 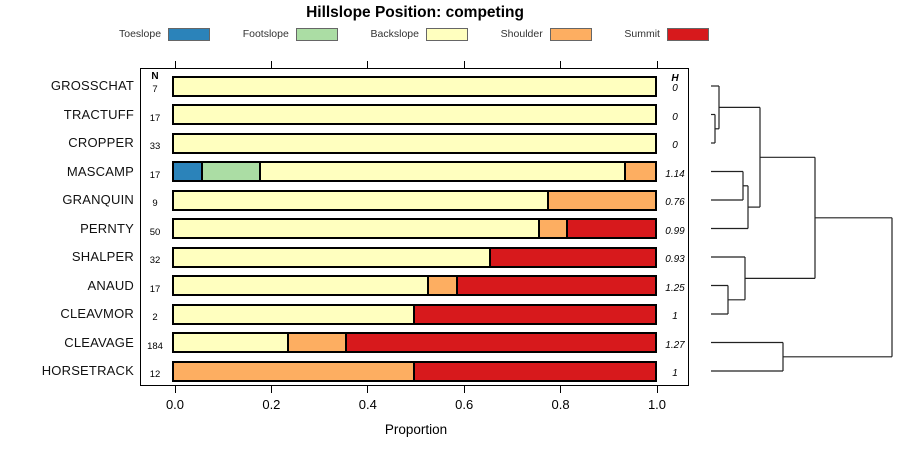 What do you see at coordinates (87, 370) in the screenshot?
I see `row-label: HORSETRACK` at bounding box center [87, 370].